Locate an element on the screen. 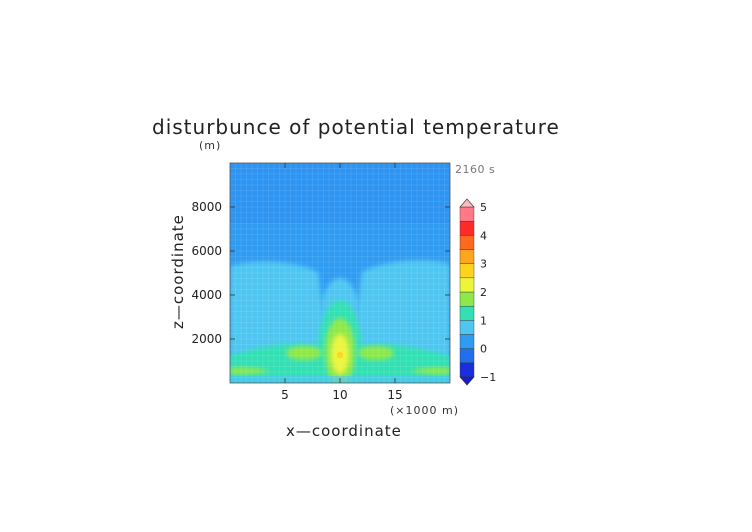  colorbar-over-triangle is located at coordinates (467, 203).